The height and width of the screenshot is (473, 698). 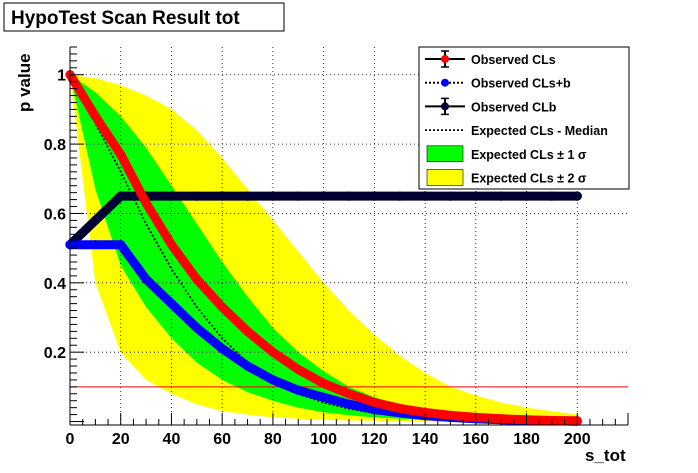 I want to click on title-box, so click(x=144, y=17).